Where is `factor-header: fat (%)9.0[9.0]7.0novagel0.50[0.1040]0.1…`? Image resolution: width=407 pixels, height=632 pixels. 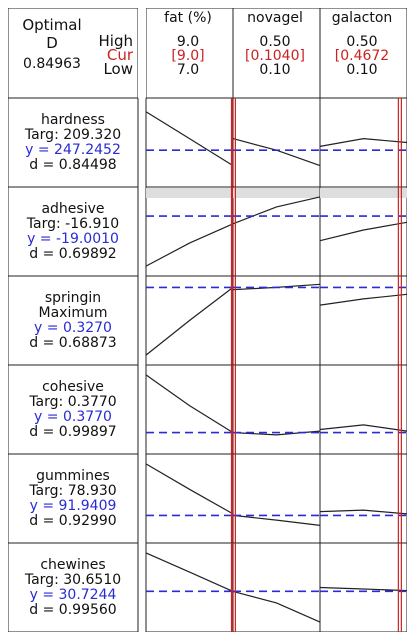 factor-header: fat (%)9.0[9.0]7.0novagel0.50[0.1040]0.1… is located at coordinates (276, 53).